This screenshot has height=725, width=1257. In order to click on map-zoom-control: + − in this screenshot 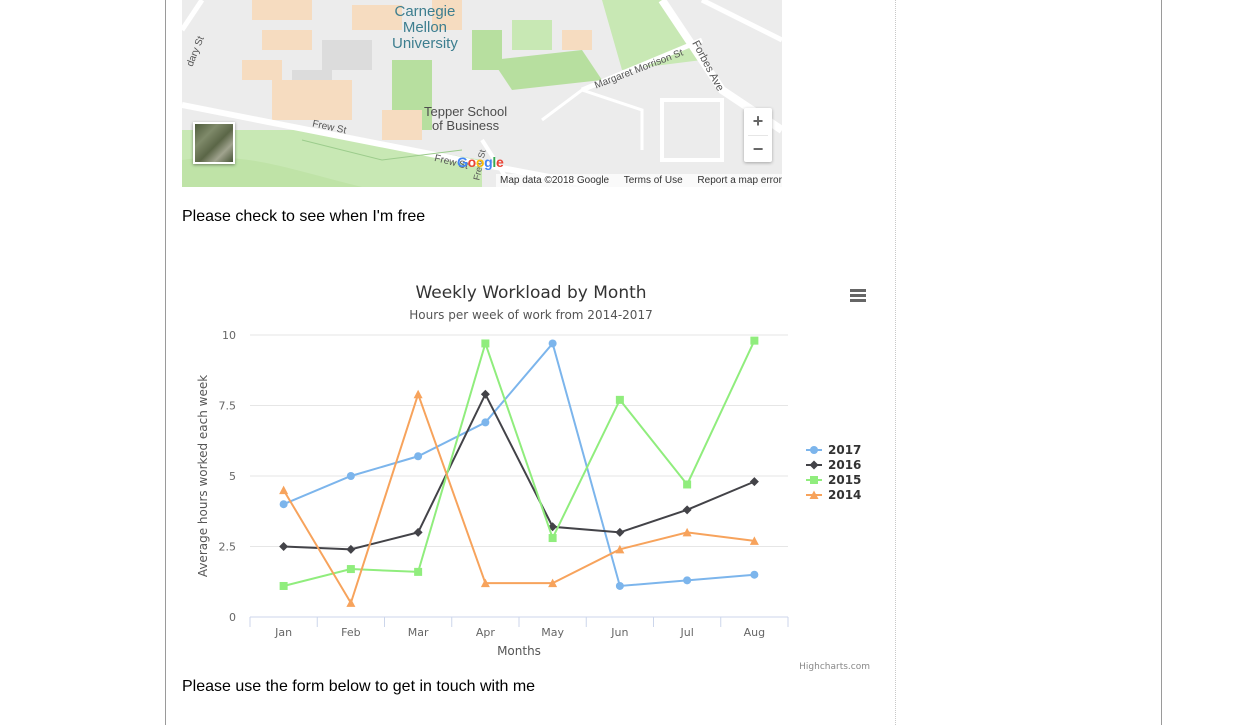, I will do `click(758, 135)`.